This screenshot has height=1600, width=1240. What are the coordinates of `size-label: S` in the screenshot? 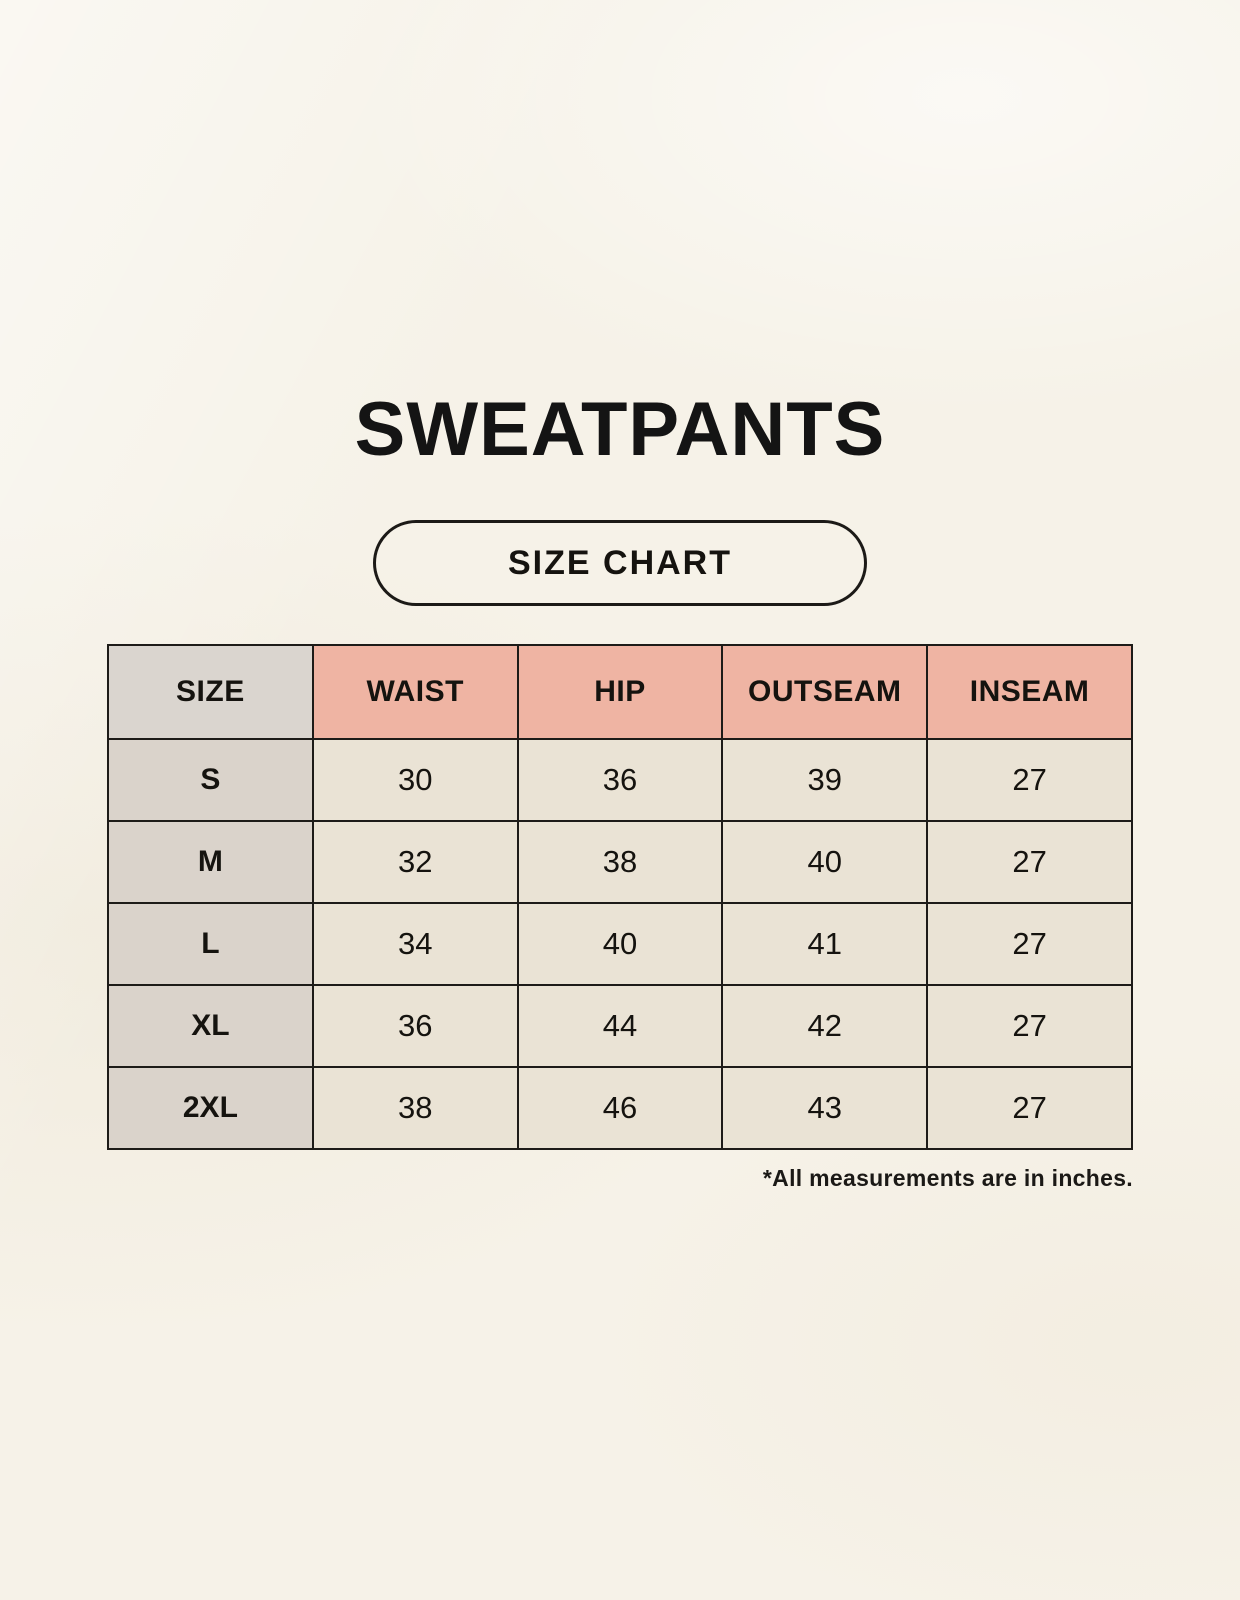 It's located at (210, 780).